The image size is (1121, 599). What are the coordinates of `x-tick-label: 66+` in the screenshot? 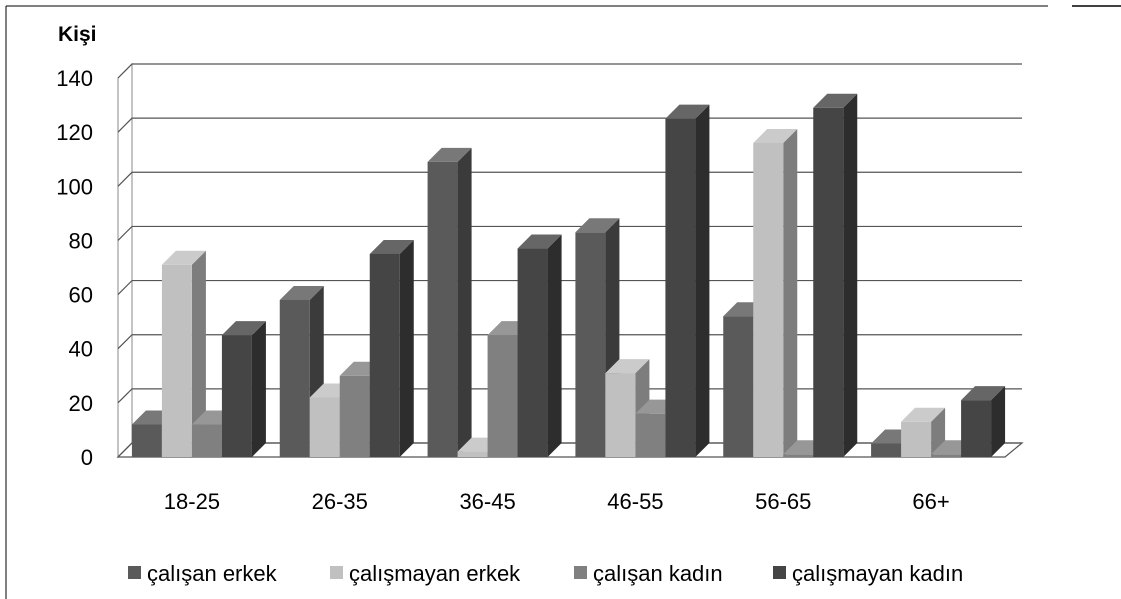 It's located at (930, 501).